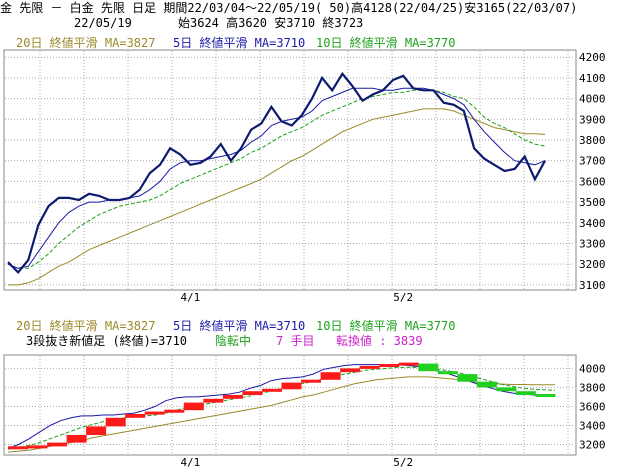  I want to click on tlb-caption: 3段抜き新値足 (終値)=3710, so click(107, 341).